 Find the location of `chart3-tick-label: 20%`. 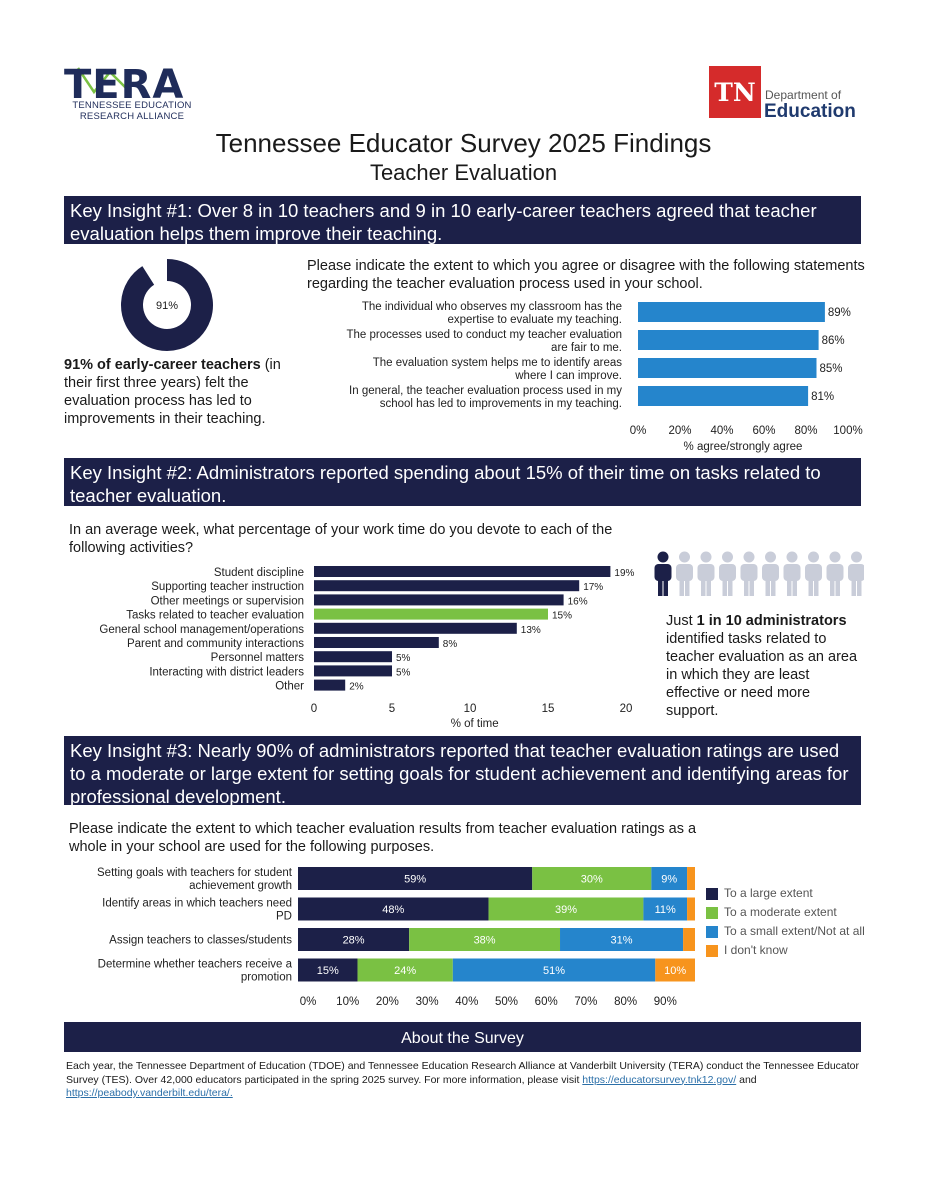

chart3-tick-label: 20% is located at coordinates (387, 1002).